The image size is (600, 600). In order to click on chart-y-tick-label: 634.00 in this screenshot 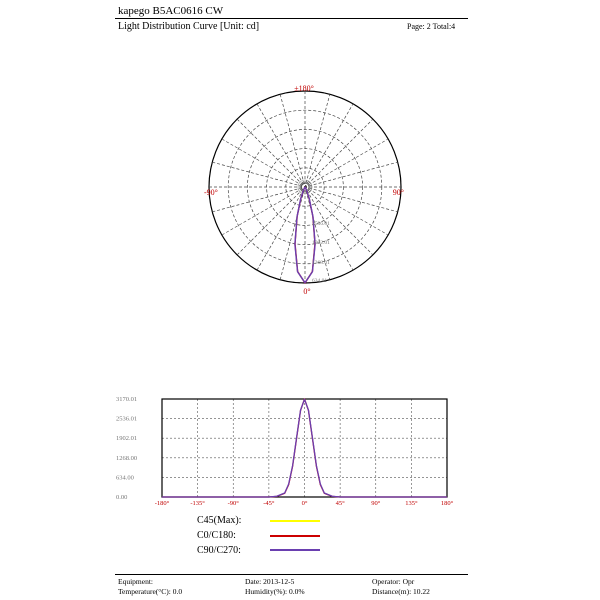, I will do `click(125, 477)`.